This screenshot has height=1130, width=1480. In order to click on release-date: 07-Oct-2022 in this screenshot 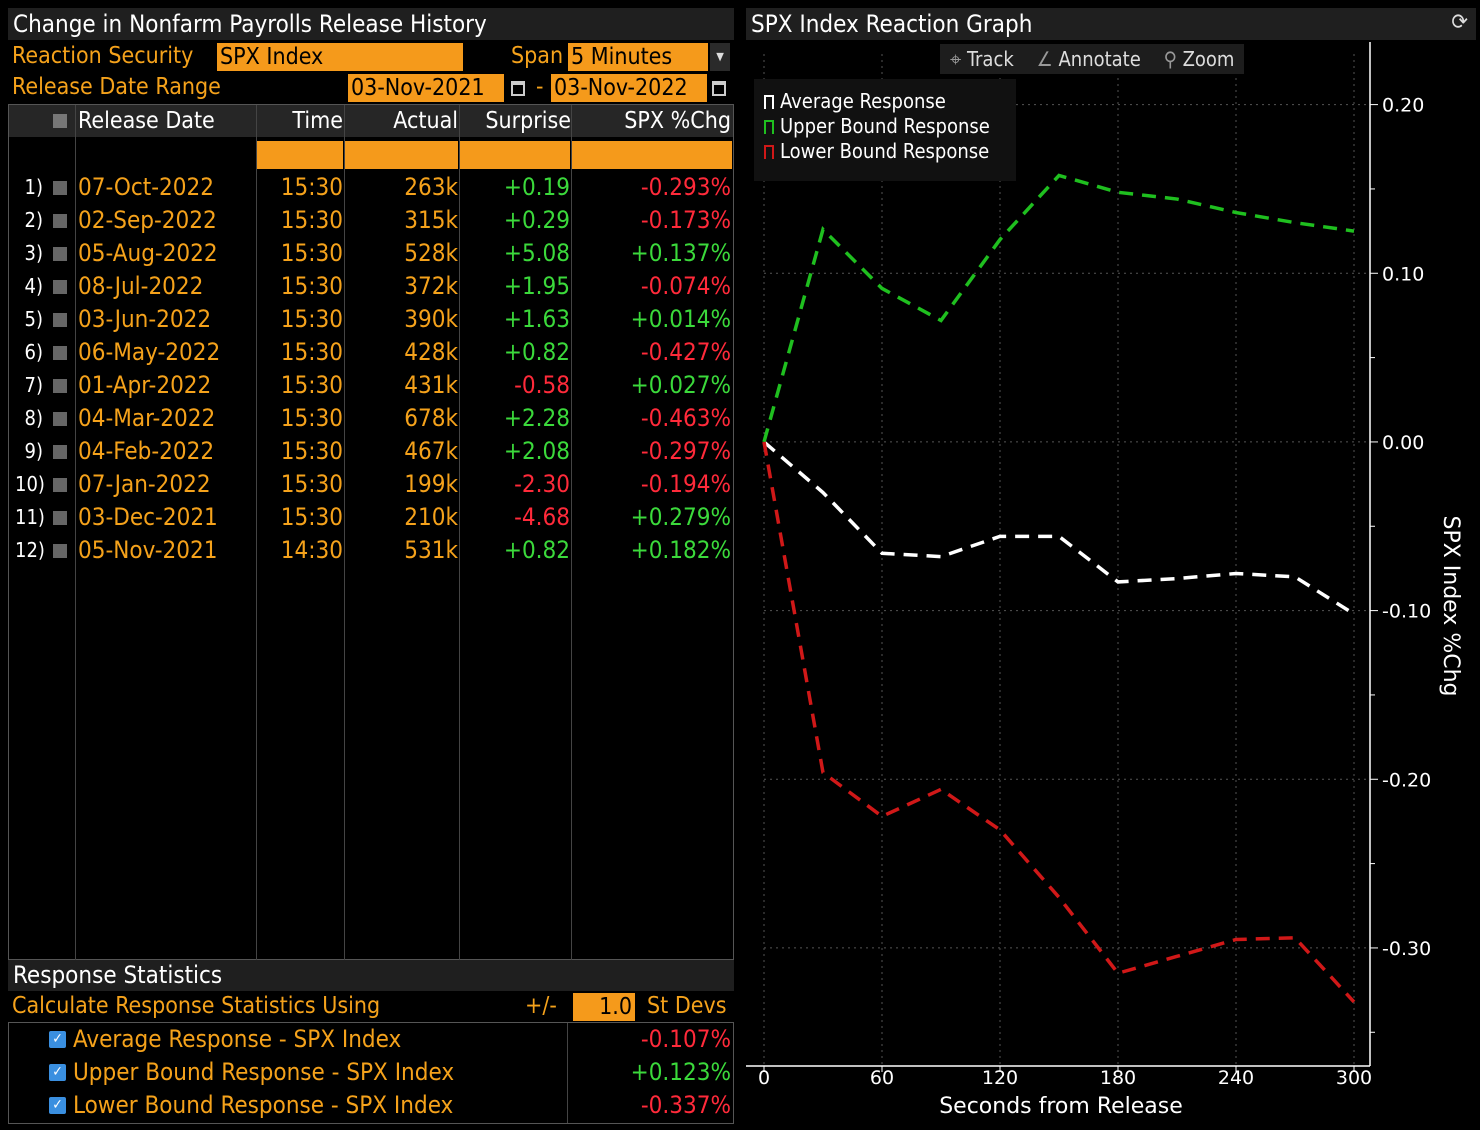, I will do `click(146, 187)`.